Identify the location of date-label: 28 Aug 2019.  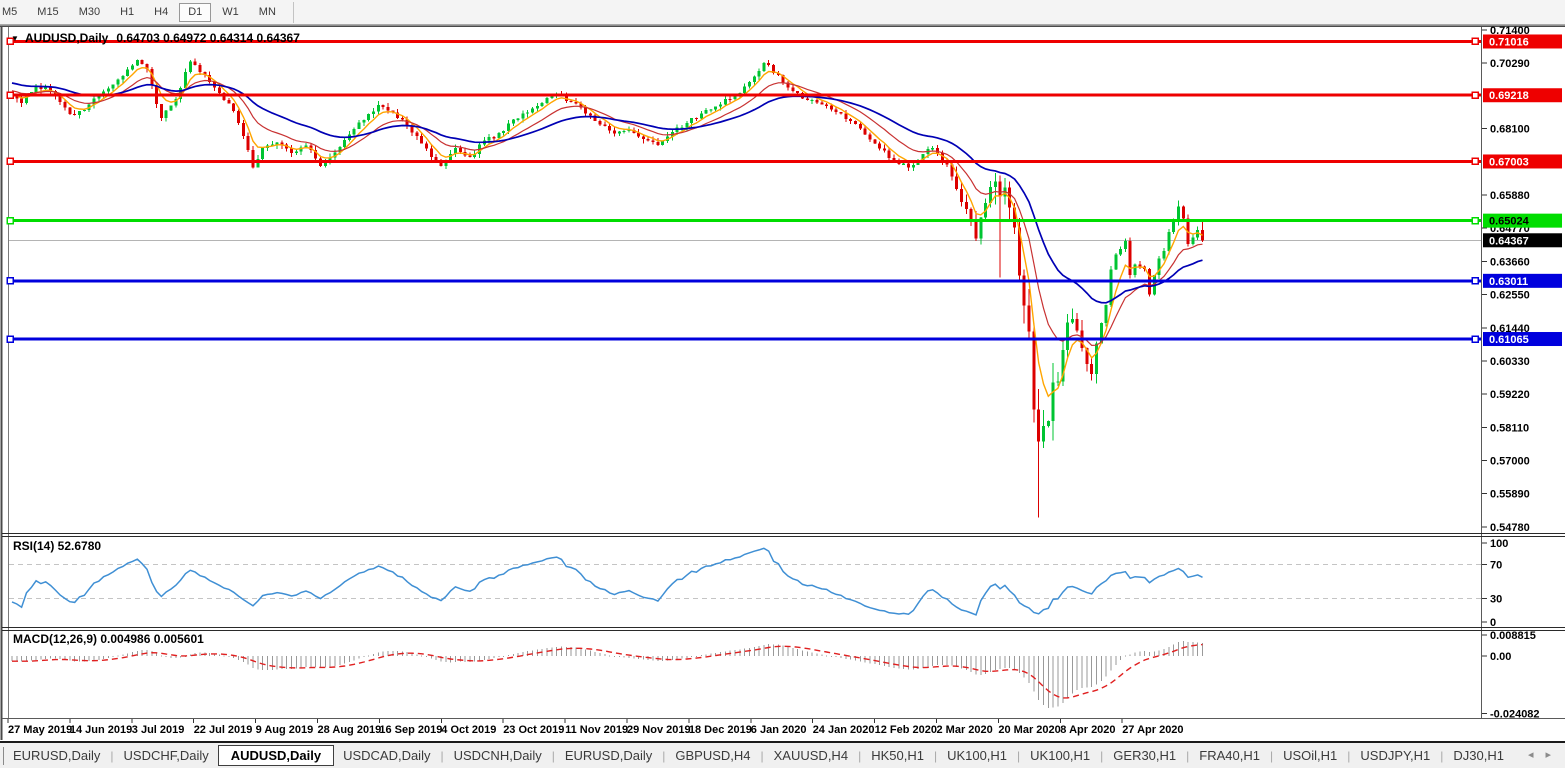
(350, 730).